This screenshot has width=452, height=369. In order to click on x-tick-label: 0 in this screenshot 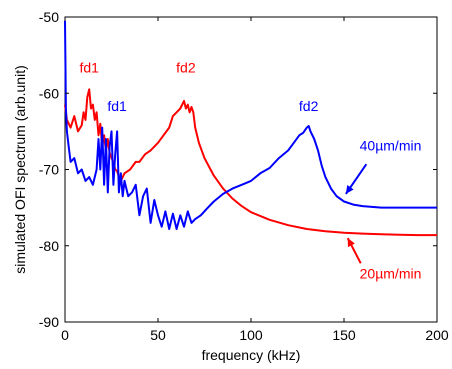, I will do `click(65, 335)`.